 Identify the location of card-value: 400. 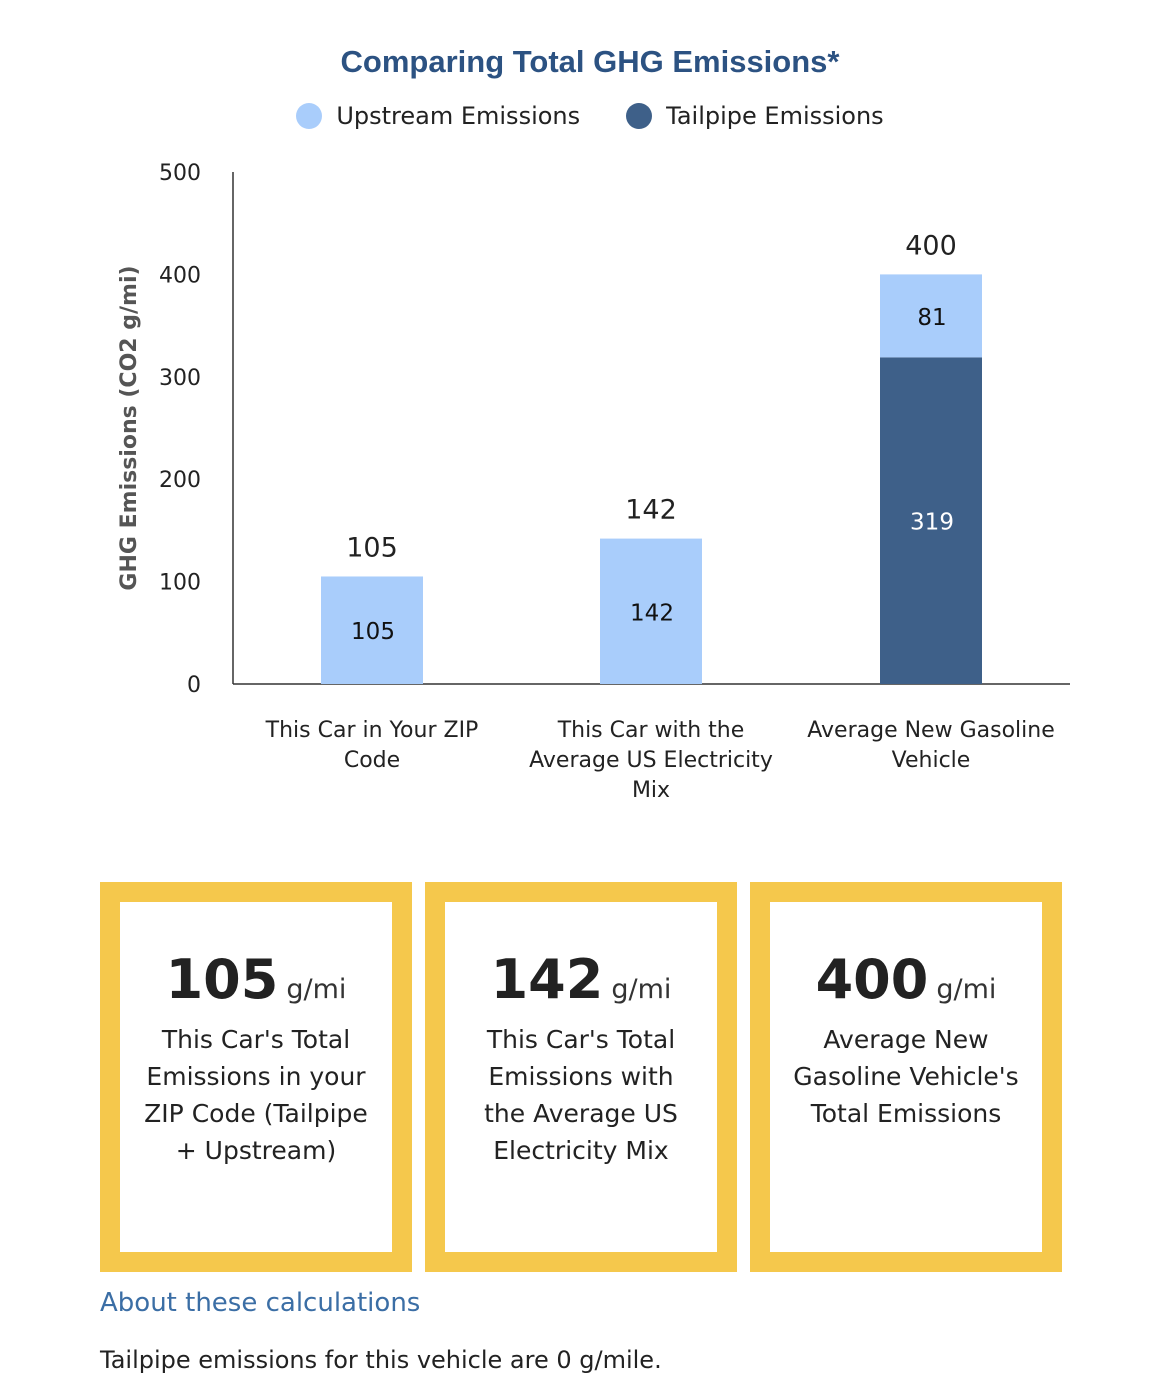
(872, 979).